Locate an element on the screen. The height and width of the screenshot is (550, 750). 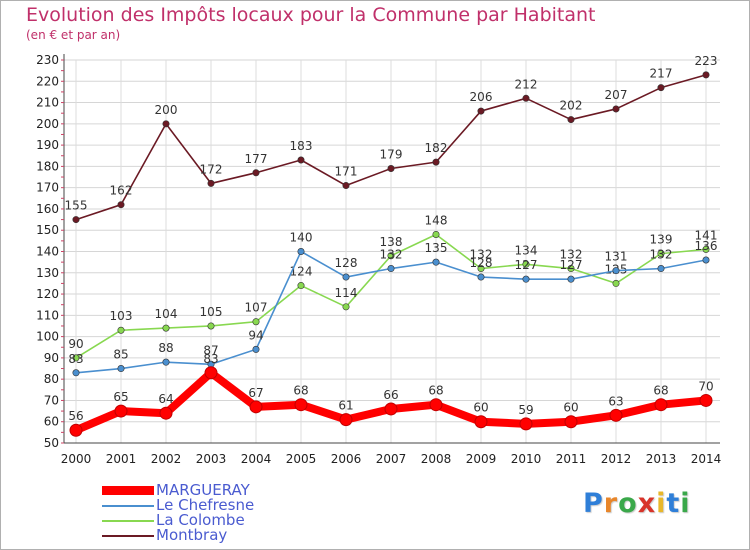
logo-letter: P is located at coordinates (593, 503).